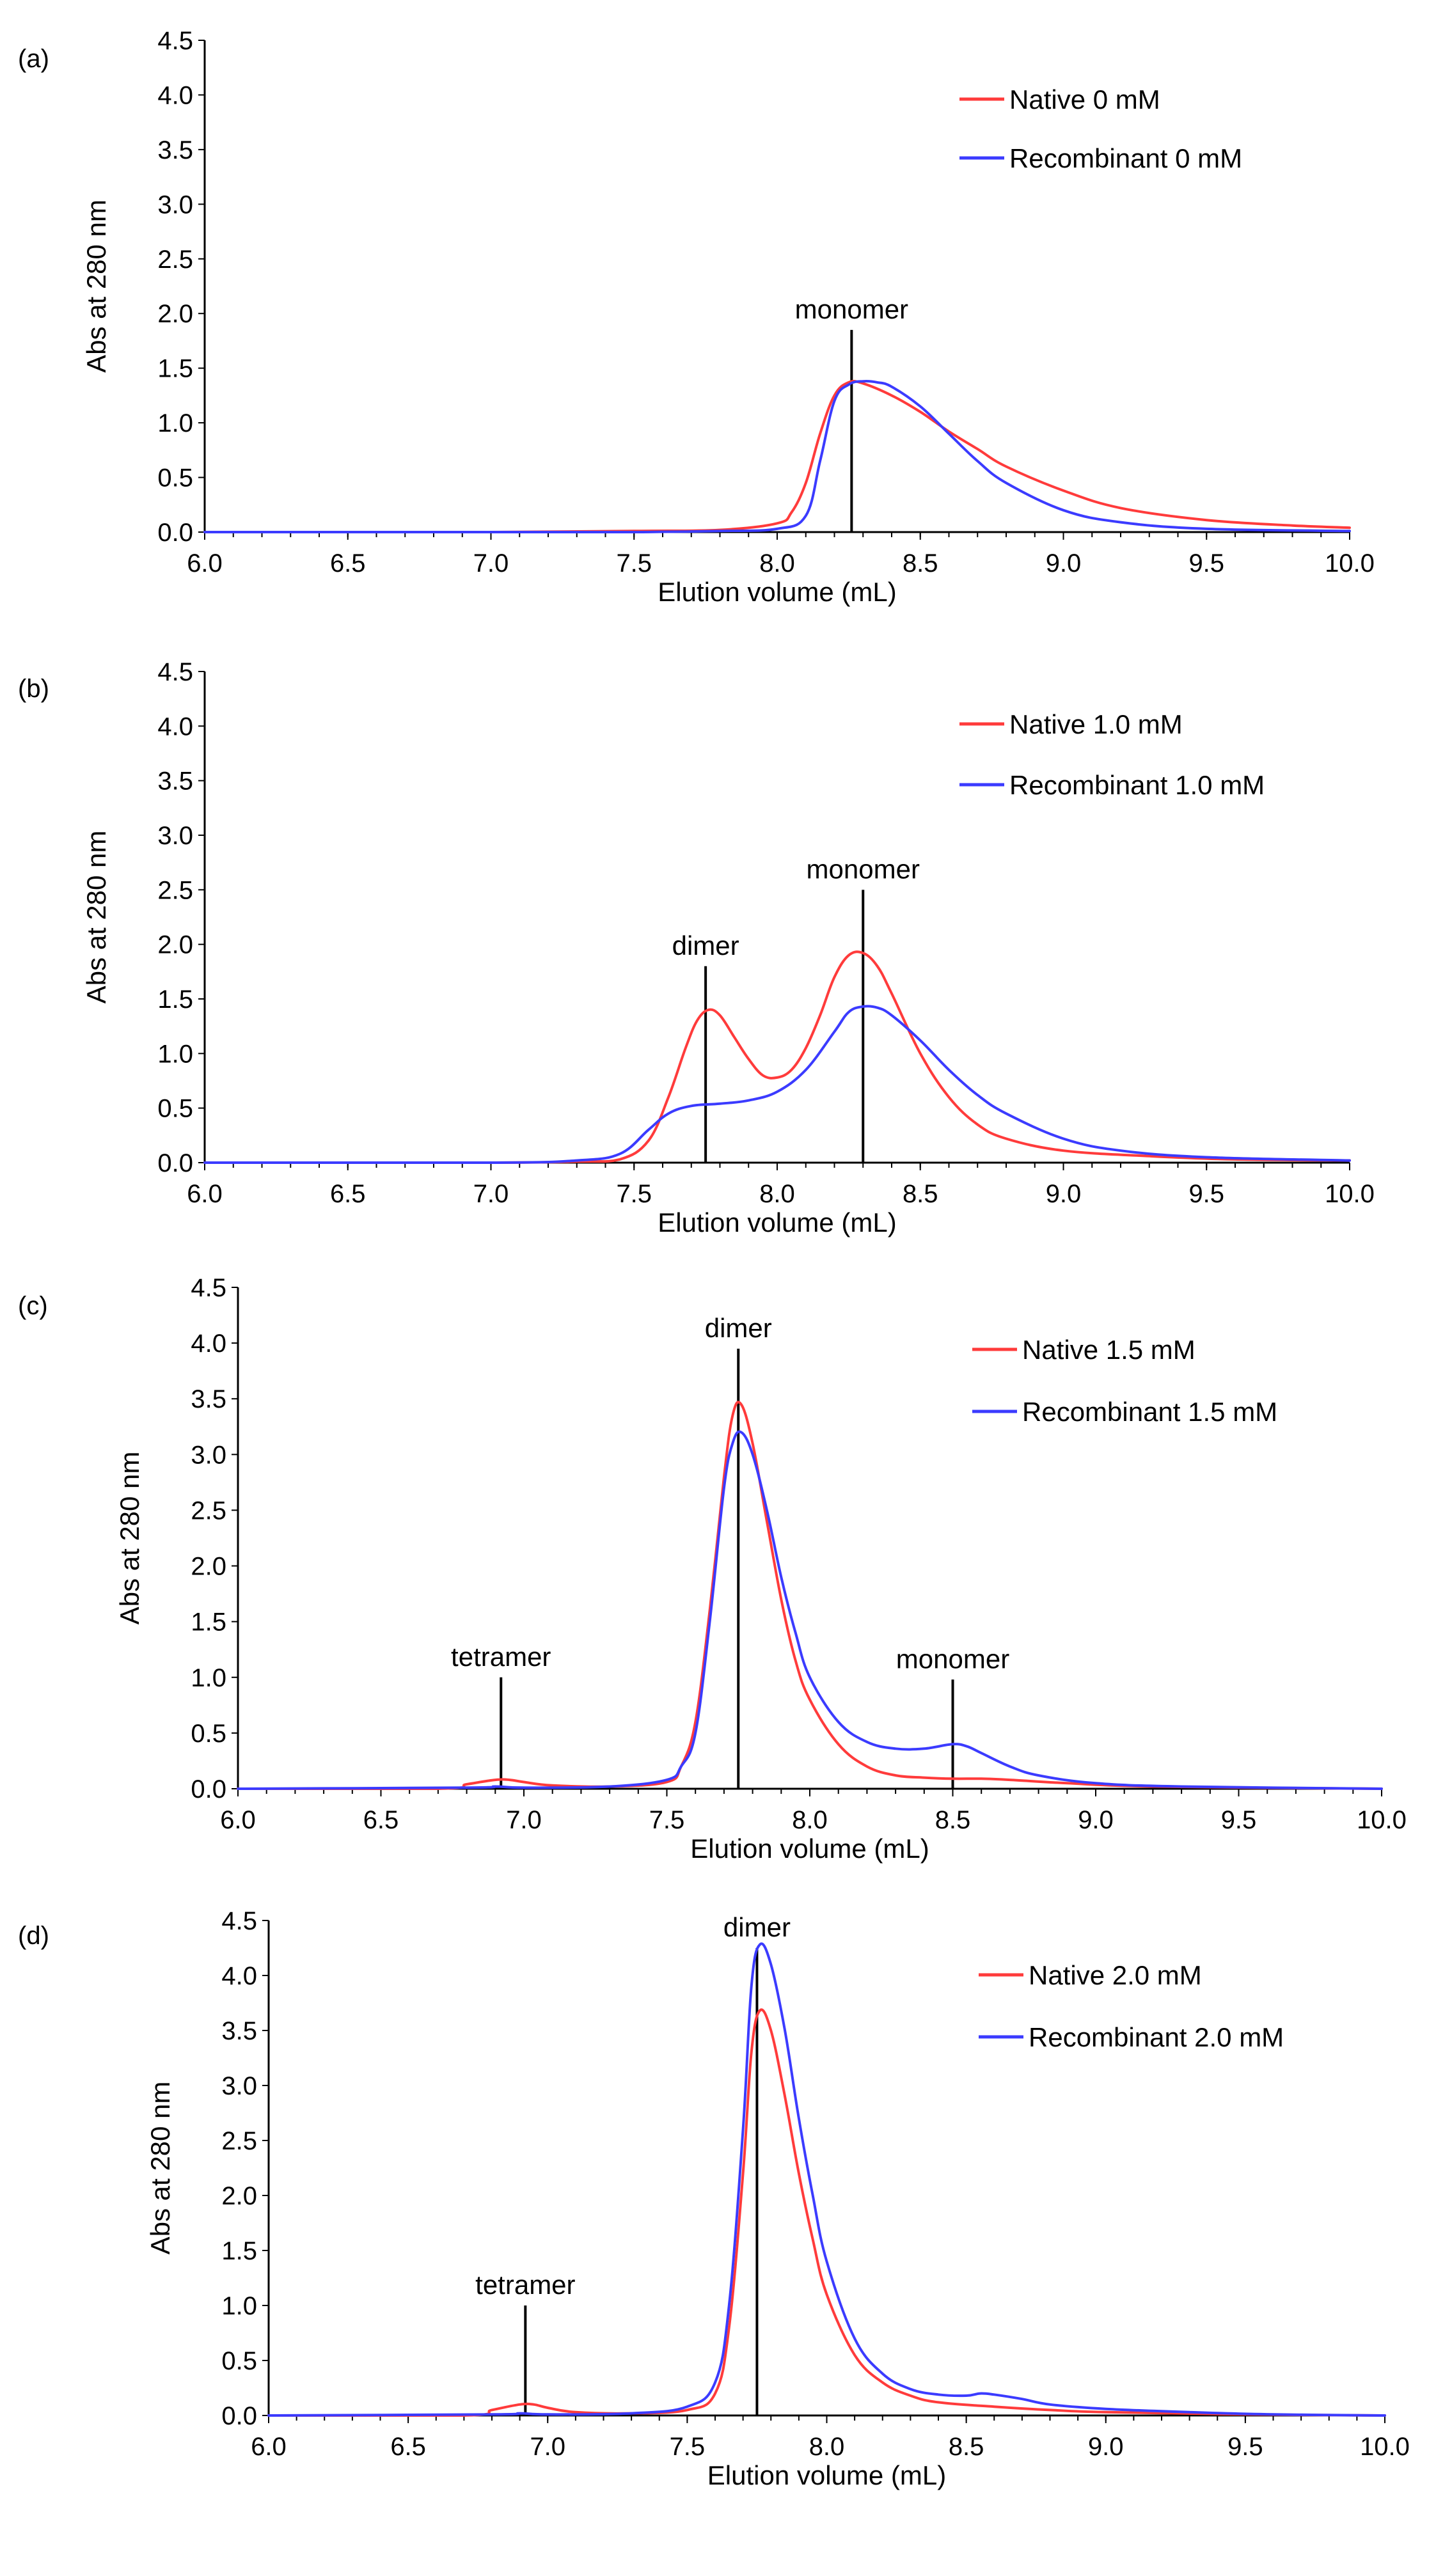  What do you see at coordinates (33, 689) in the screenshot?
I see `panel-label: (b)` at bounding box center [33, 689].